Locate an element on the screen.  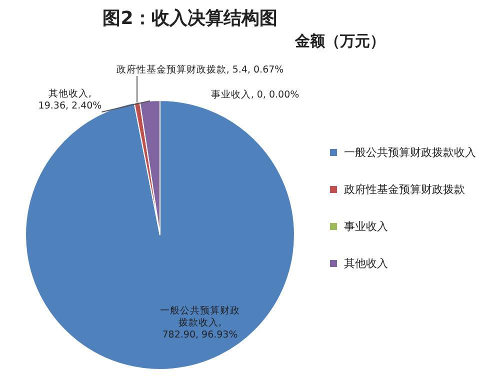
data-label: 一般公共预算财政拨款收入, 782.90, 96.93% is located at coordinates (200, 322).